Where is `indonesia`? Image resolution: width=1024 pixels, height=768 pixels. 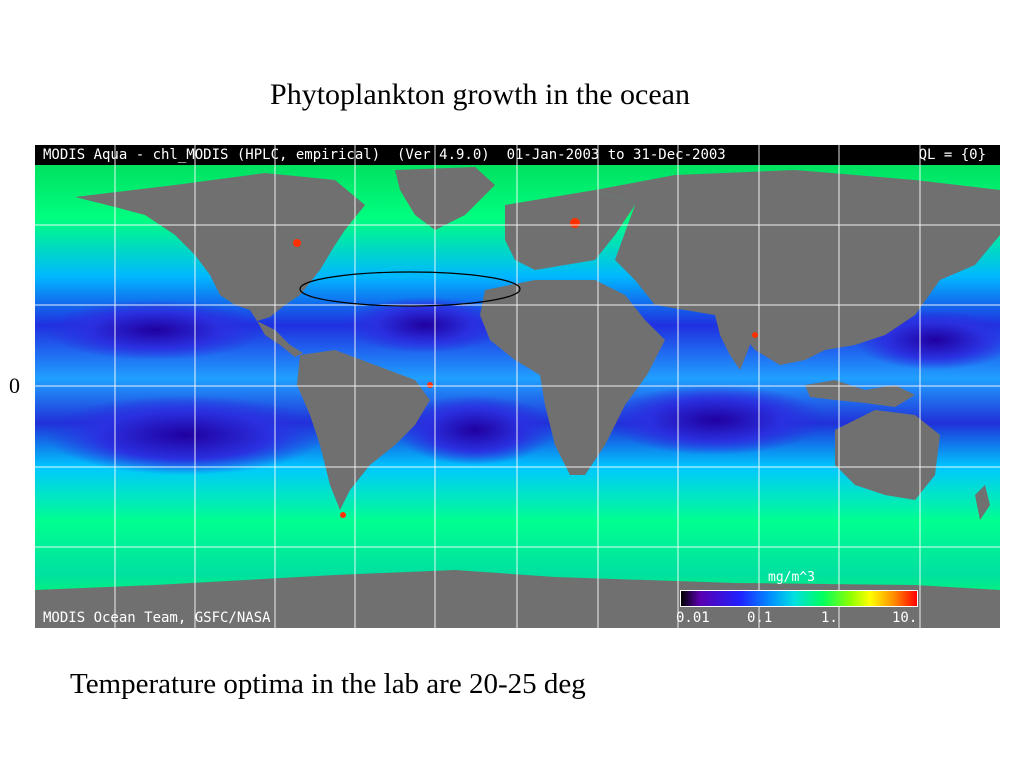
indonesia is located at coordinates (860, 393).